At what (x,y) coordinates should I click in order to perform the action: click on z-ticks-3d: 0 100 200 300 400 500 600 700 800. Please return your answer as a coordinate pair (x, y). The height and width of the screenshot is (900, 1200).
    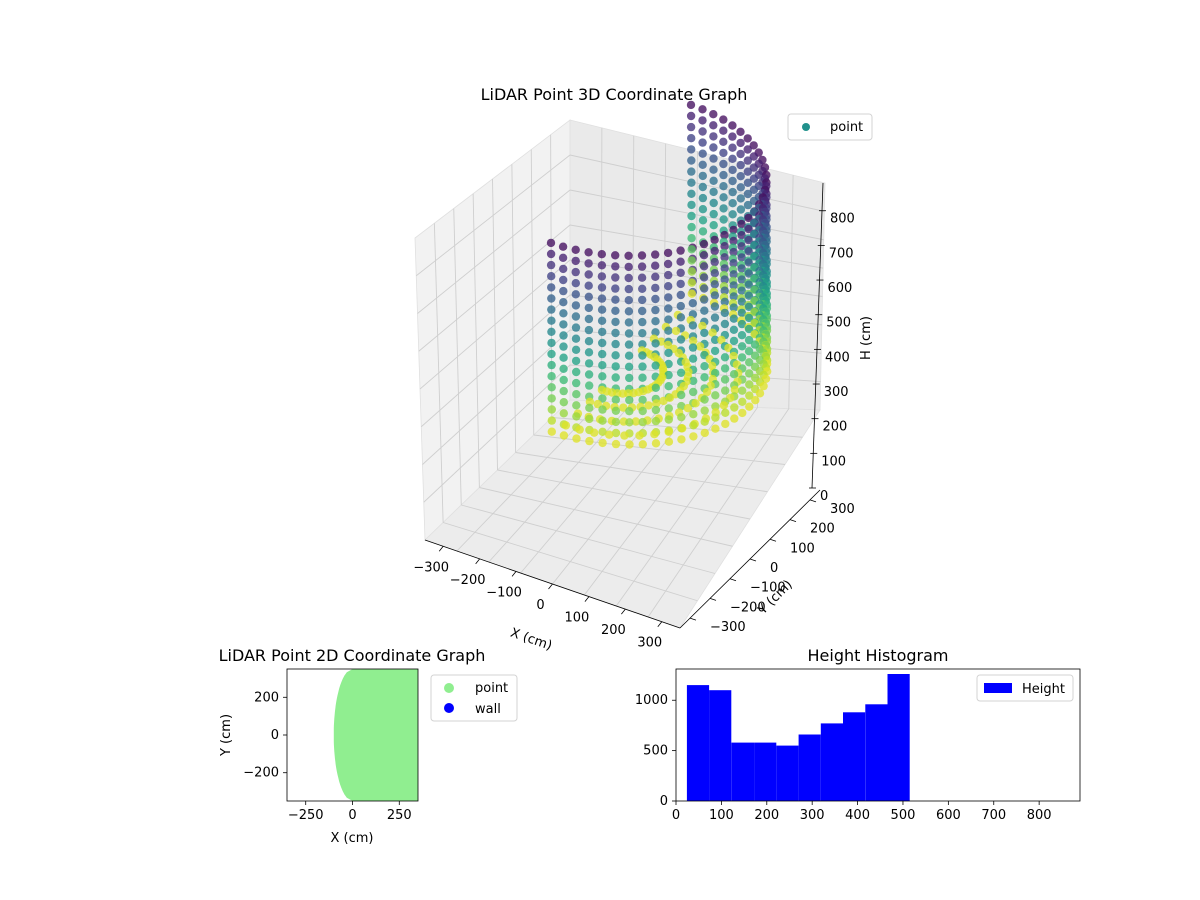
    Looking at the image, I should click on (832, 357).